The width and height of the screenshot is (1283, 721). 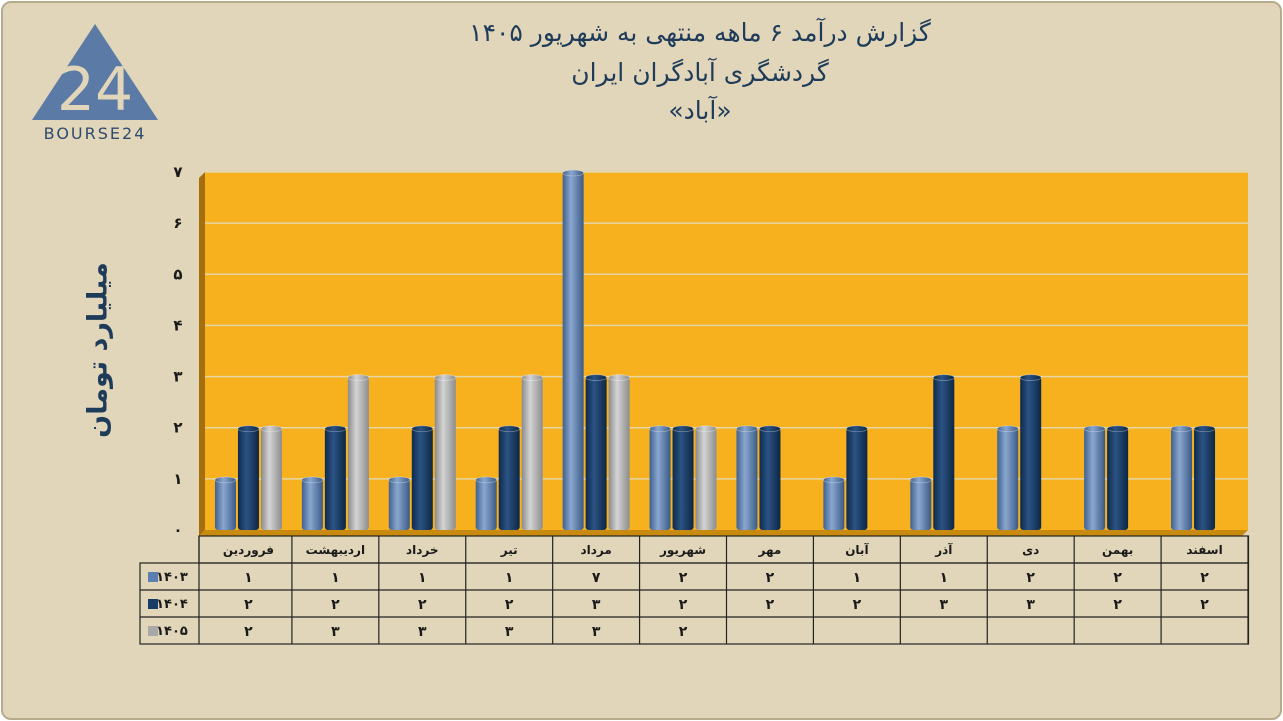 What do you see at coordinates (248, 550) in the screenshot?
I see `category-label: فروردین` at bounding box center [248, 550].